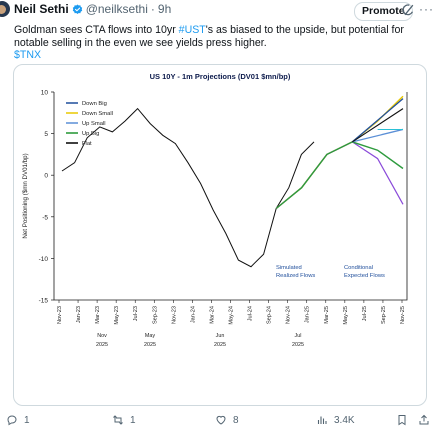 The image size is (435, 438). What do you see at coordinates (192, 30) in the screenshot?
I see `hashtag-link: #UST` at bounding box center [192, 30].